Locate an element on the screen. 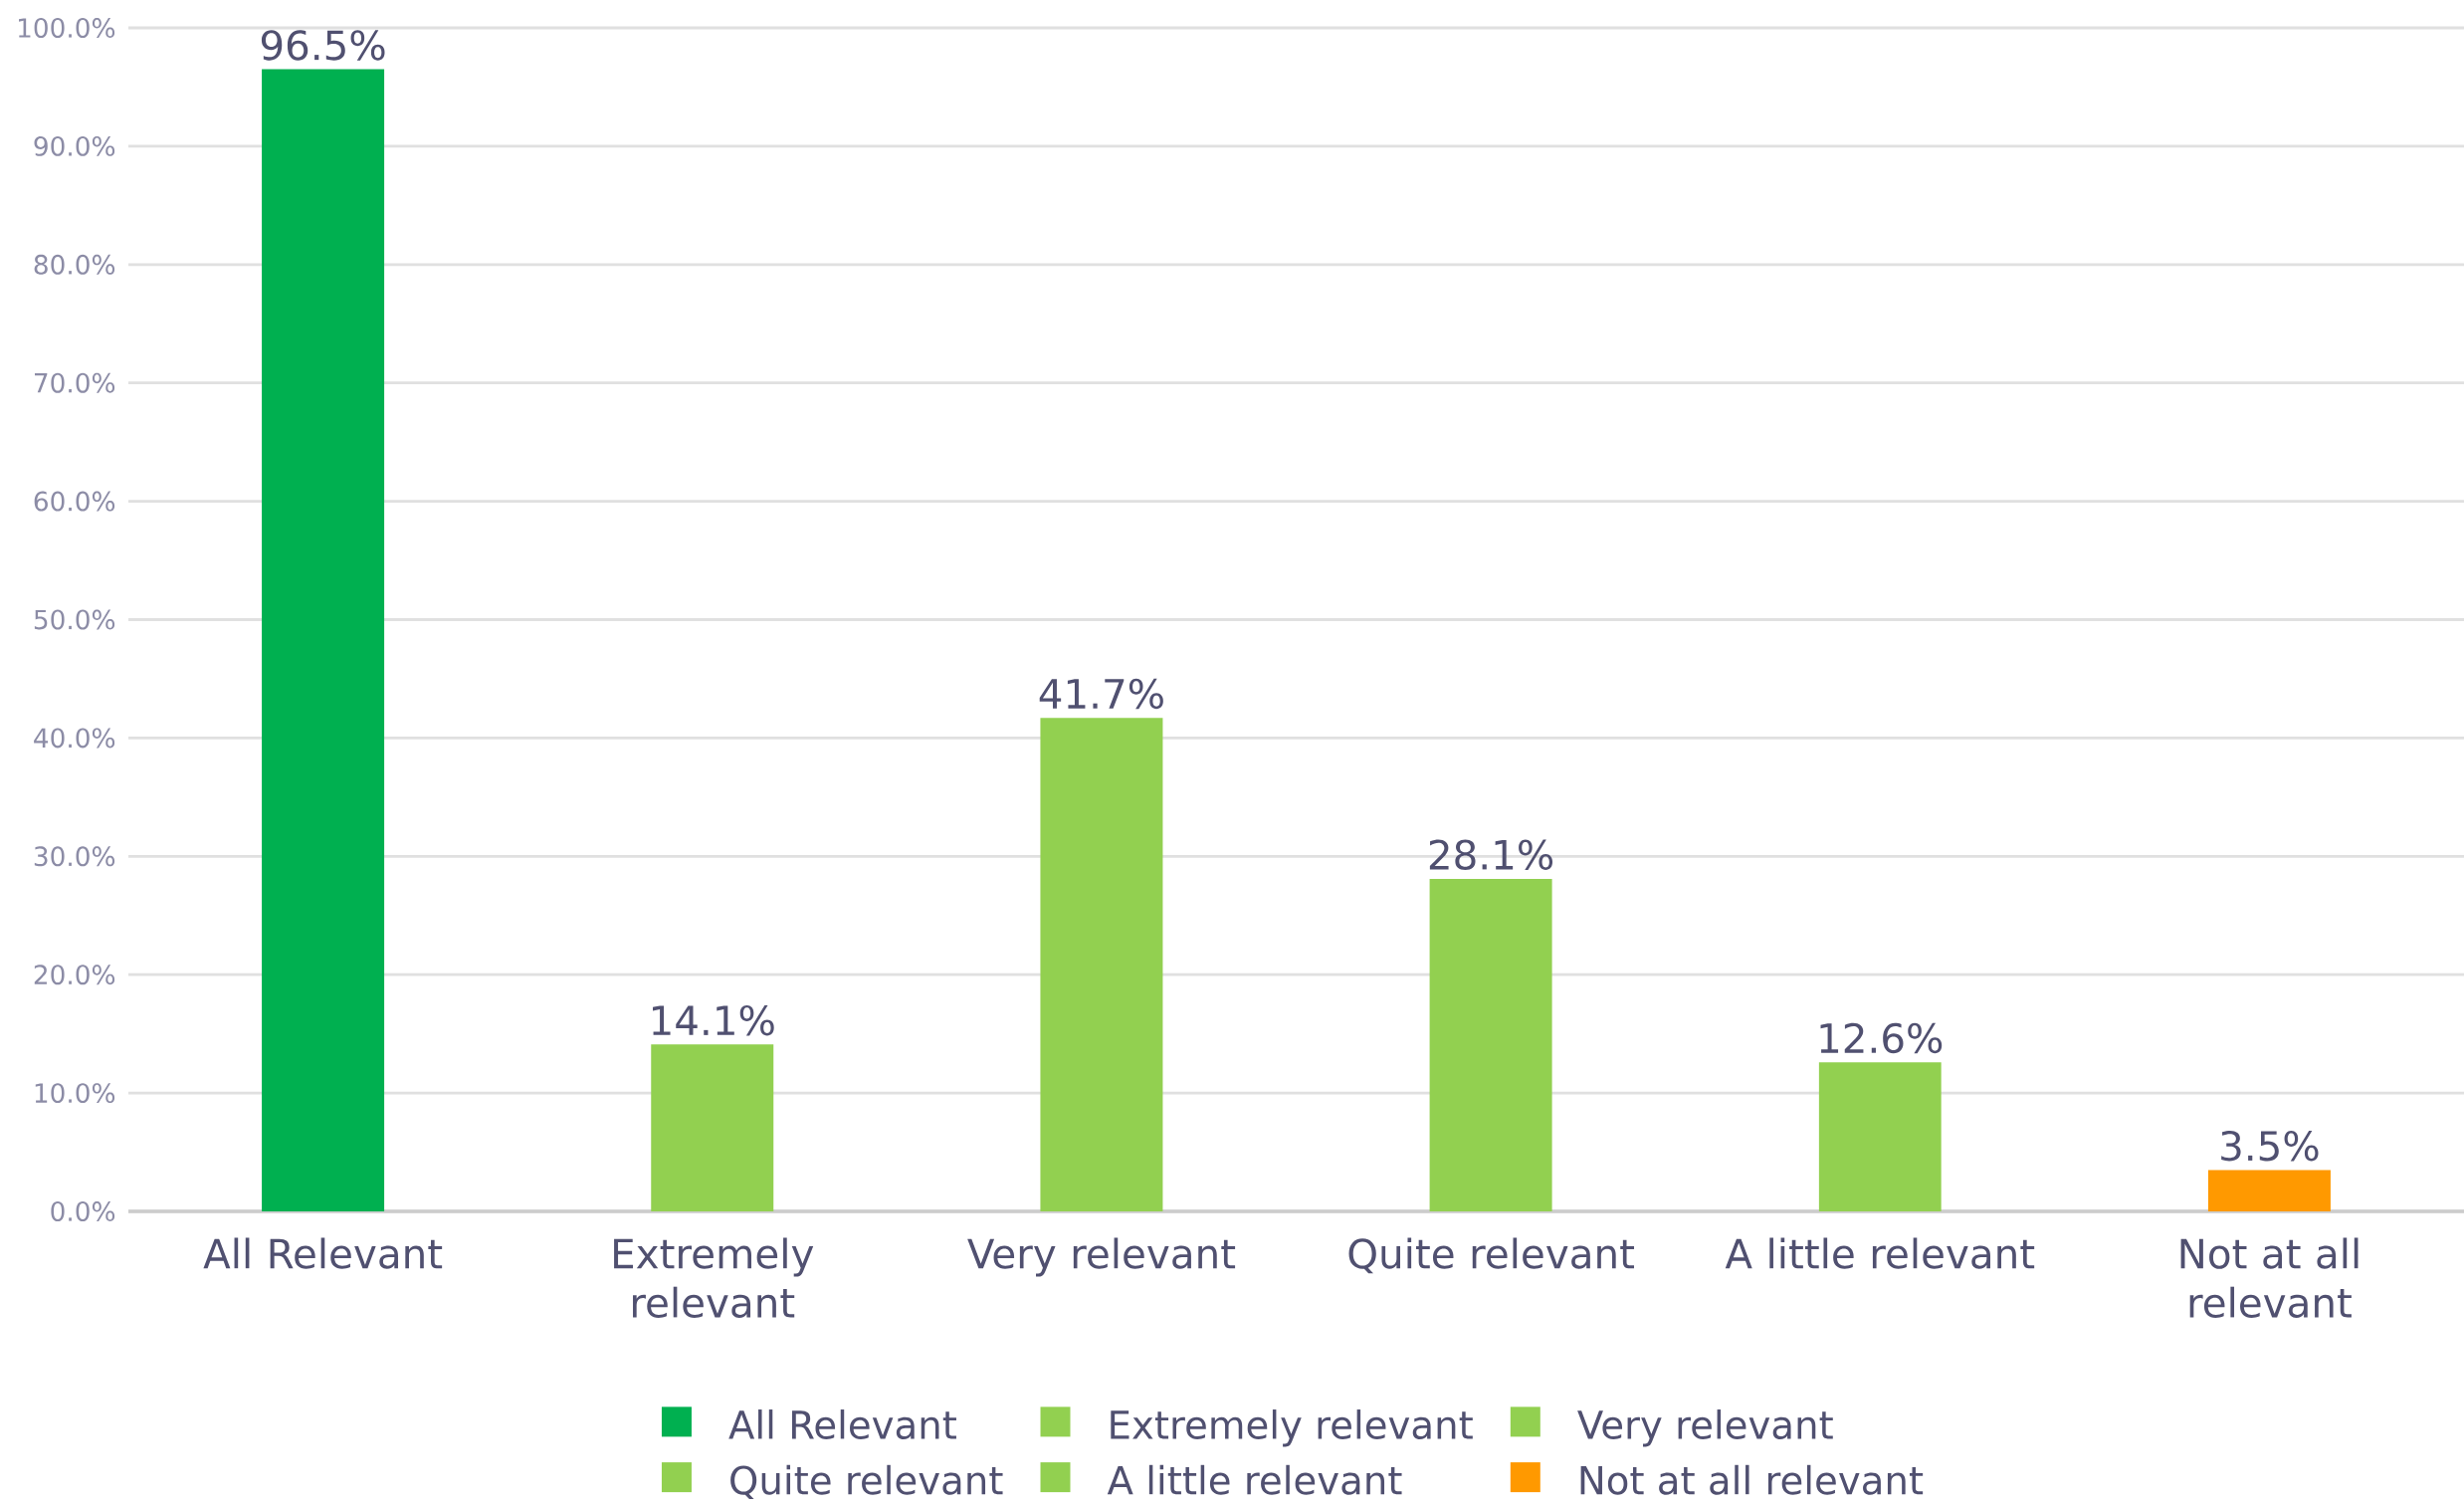 This screenshot has width=2464, height=1508. y-tick-label: 100.0% is located at coordinates (66, 28).